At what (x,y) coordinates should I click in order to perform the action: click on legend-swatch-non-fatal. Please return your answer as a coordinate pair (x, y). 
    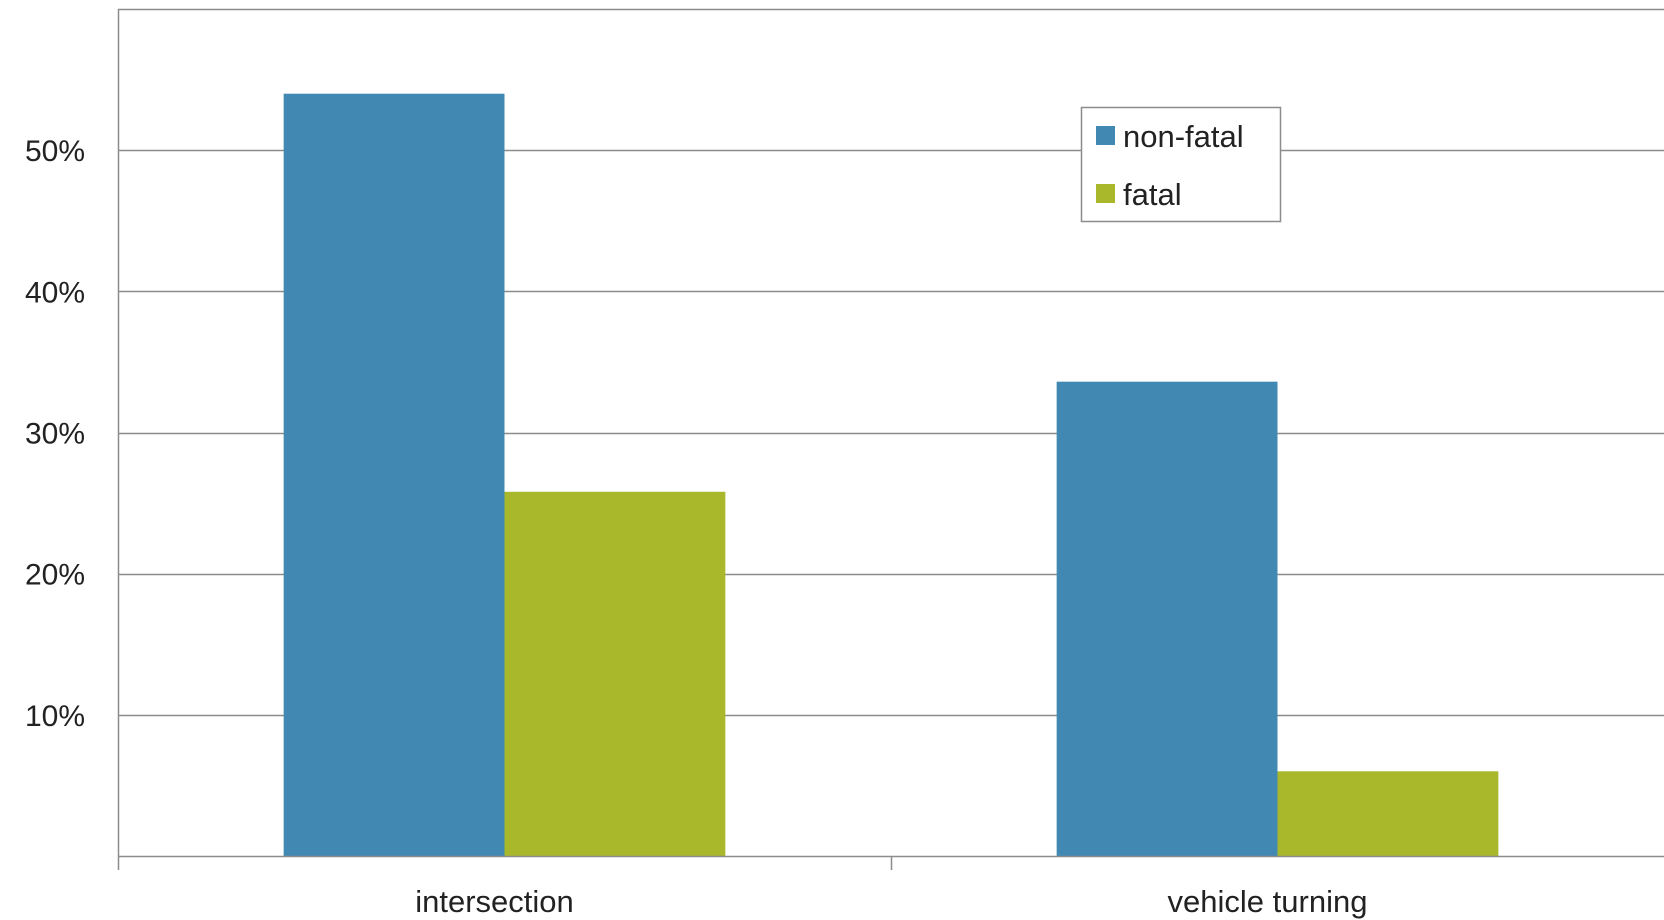
    Looking at the image, I should click on (1105, 135).